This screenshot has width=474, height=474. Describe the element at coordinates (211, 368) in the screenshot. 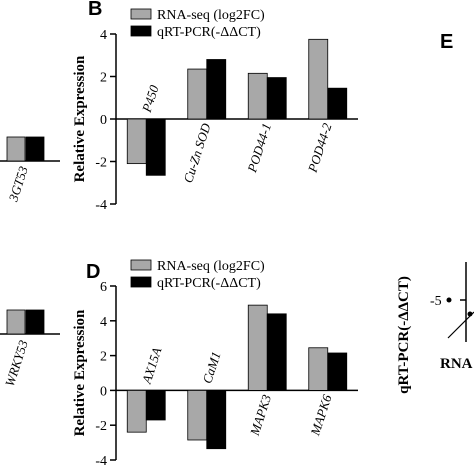

I see `category-label: CaM1` at that location.